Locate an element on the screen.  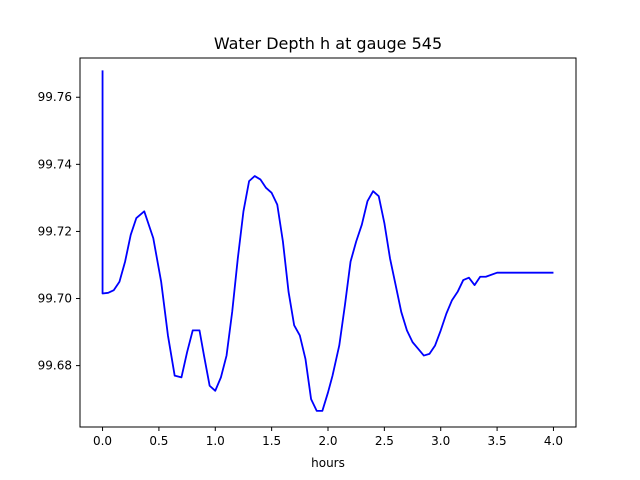
x-tick-label: 2.5 is located at coordinates (384, 441).